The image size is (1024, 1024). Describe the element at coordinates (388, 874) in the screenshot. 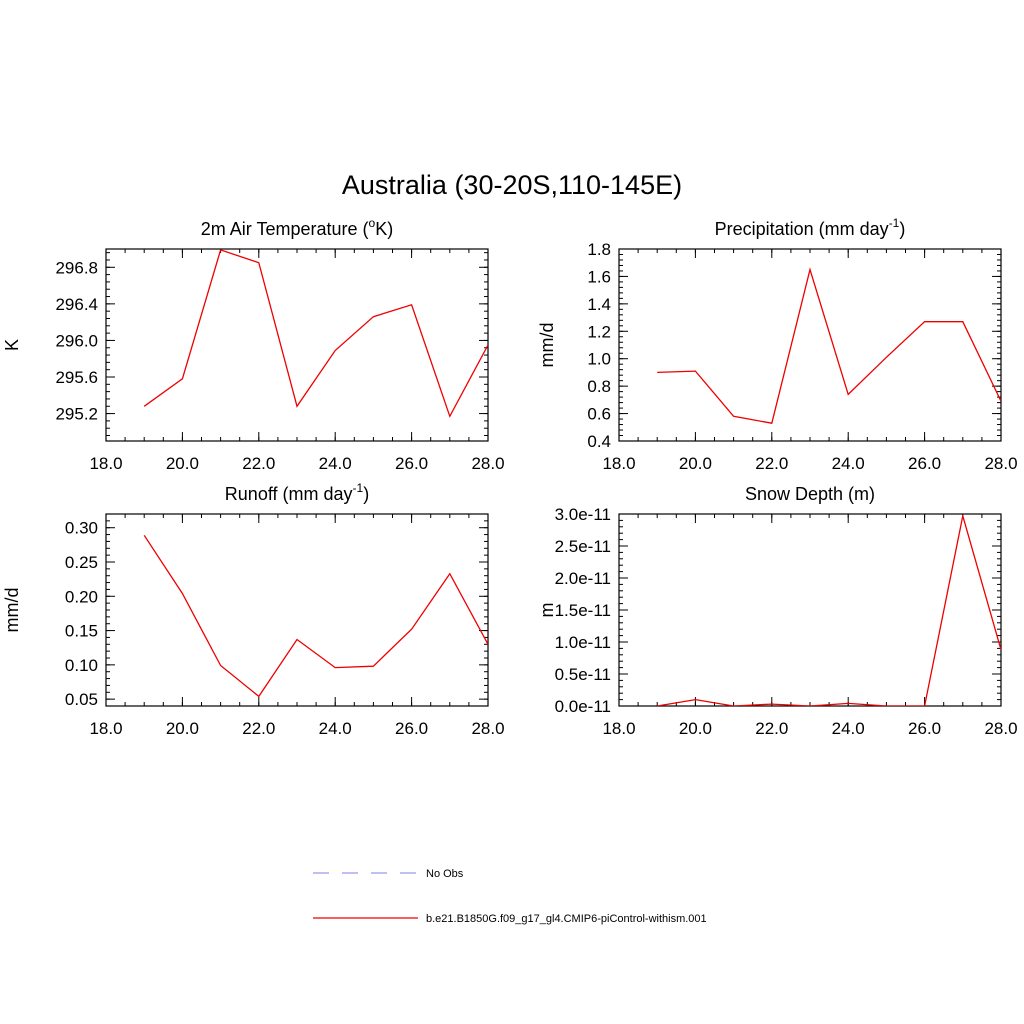

I see `legend-entry-1: No Obs` at that location.